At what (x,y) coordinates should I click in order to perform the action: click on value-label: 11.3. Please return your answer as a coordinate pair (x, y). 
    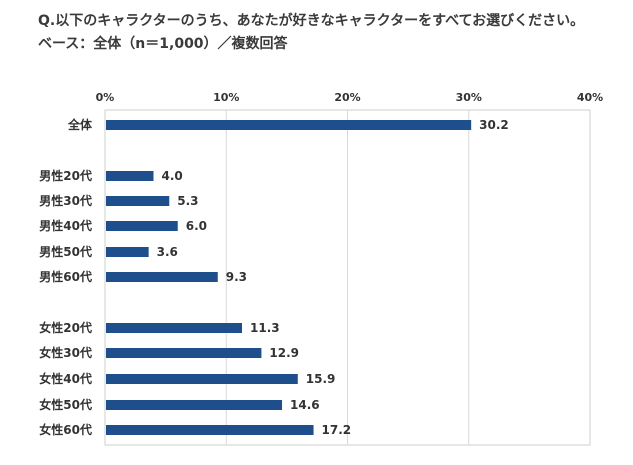
    Looking at the image, I should click on (265, 328).